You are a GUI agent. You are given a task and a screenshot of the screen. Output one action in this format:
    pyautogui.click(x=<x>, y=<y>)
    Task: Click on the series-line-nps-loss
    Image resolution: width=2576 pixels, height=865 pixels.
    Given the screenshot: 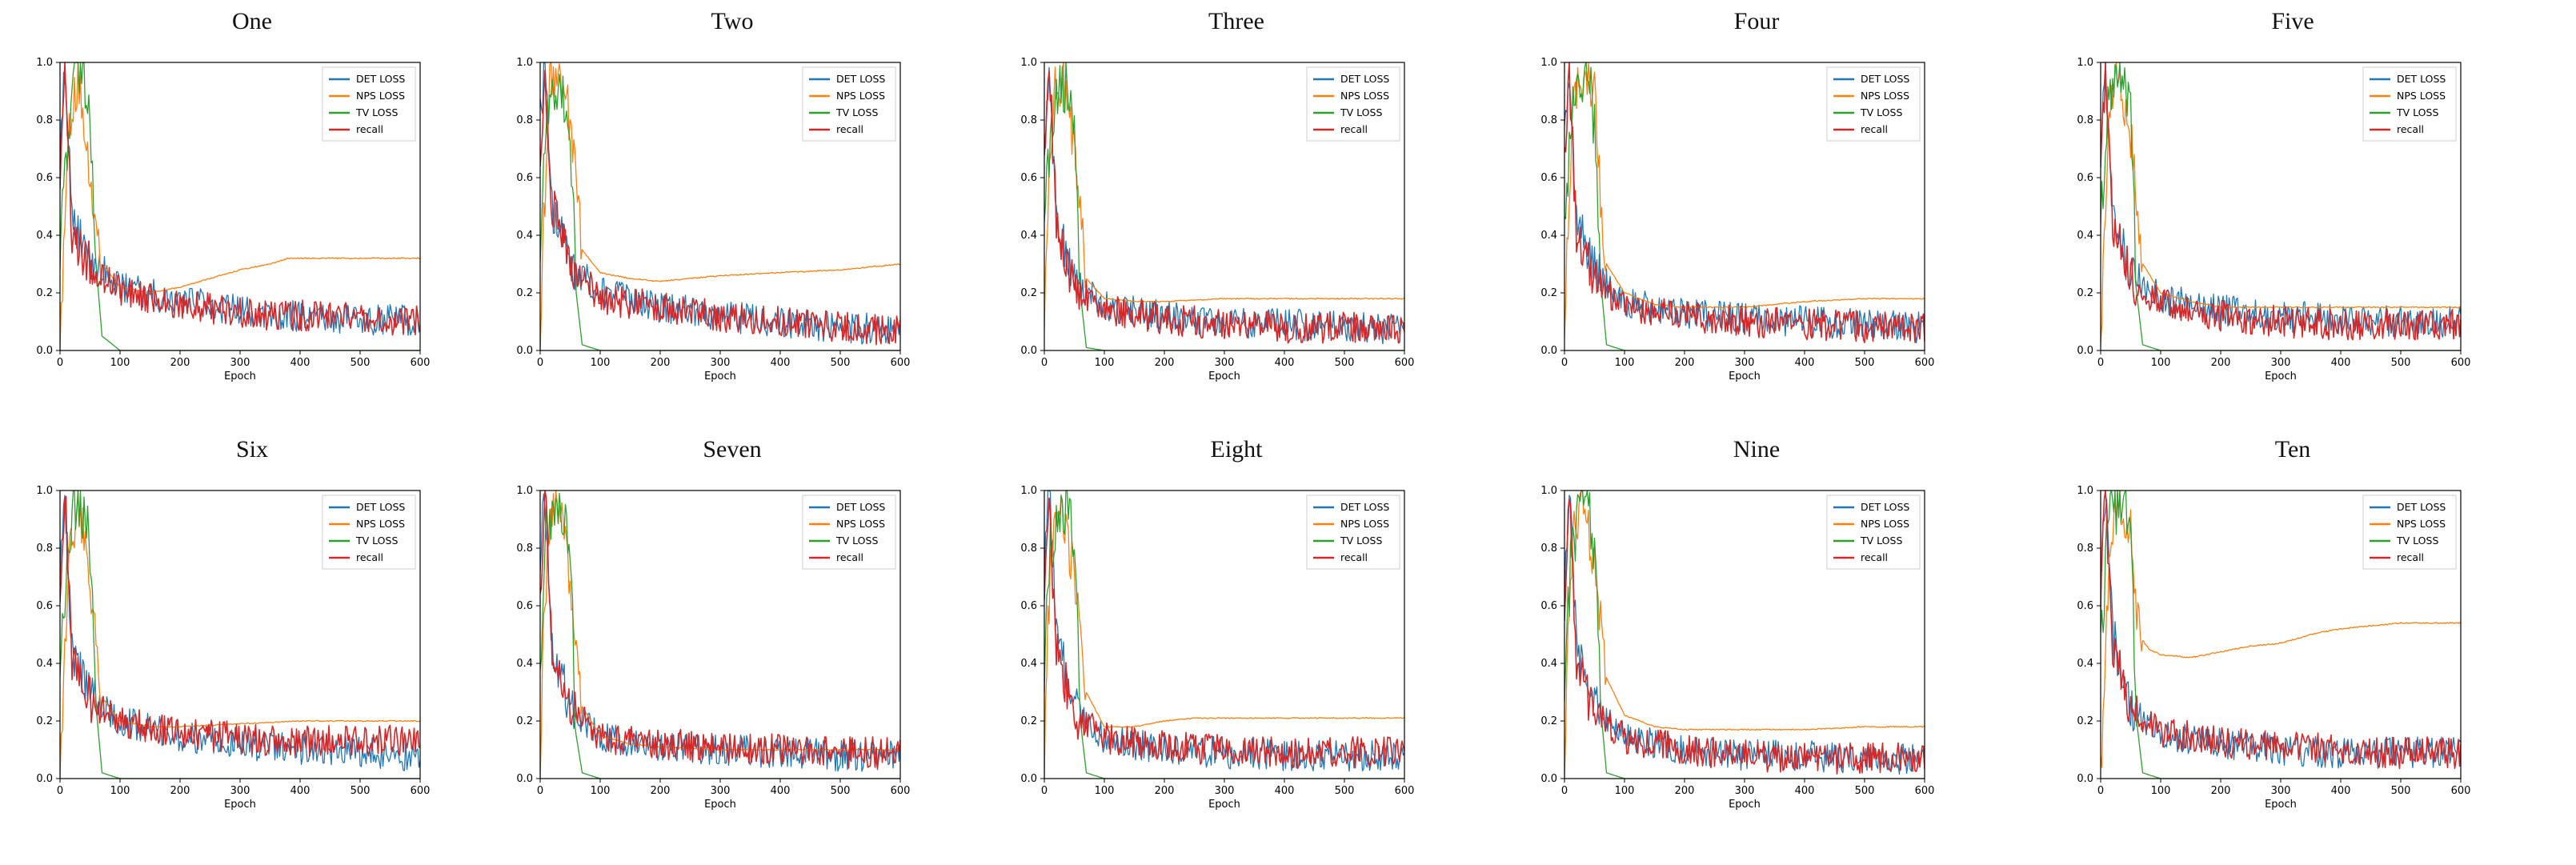 What is the action you would take?
    pyautogui.click(x=2281, y=629)
    